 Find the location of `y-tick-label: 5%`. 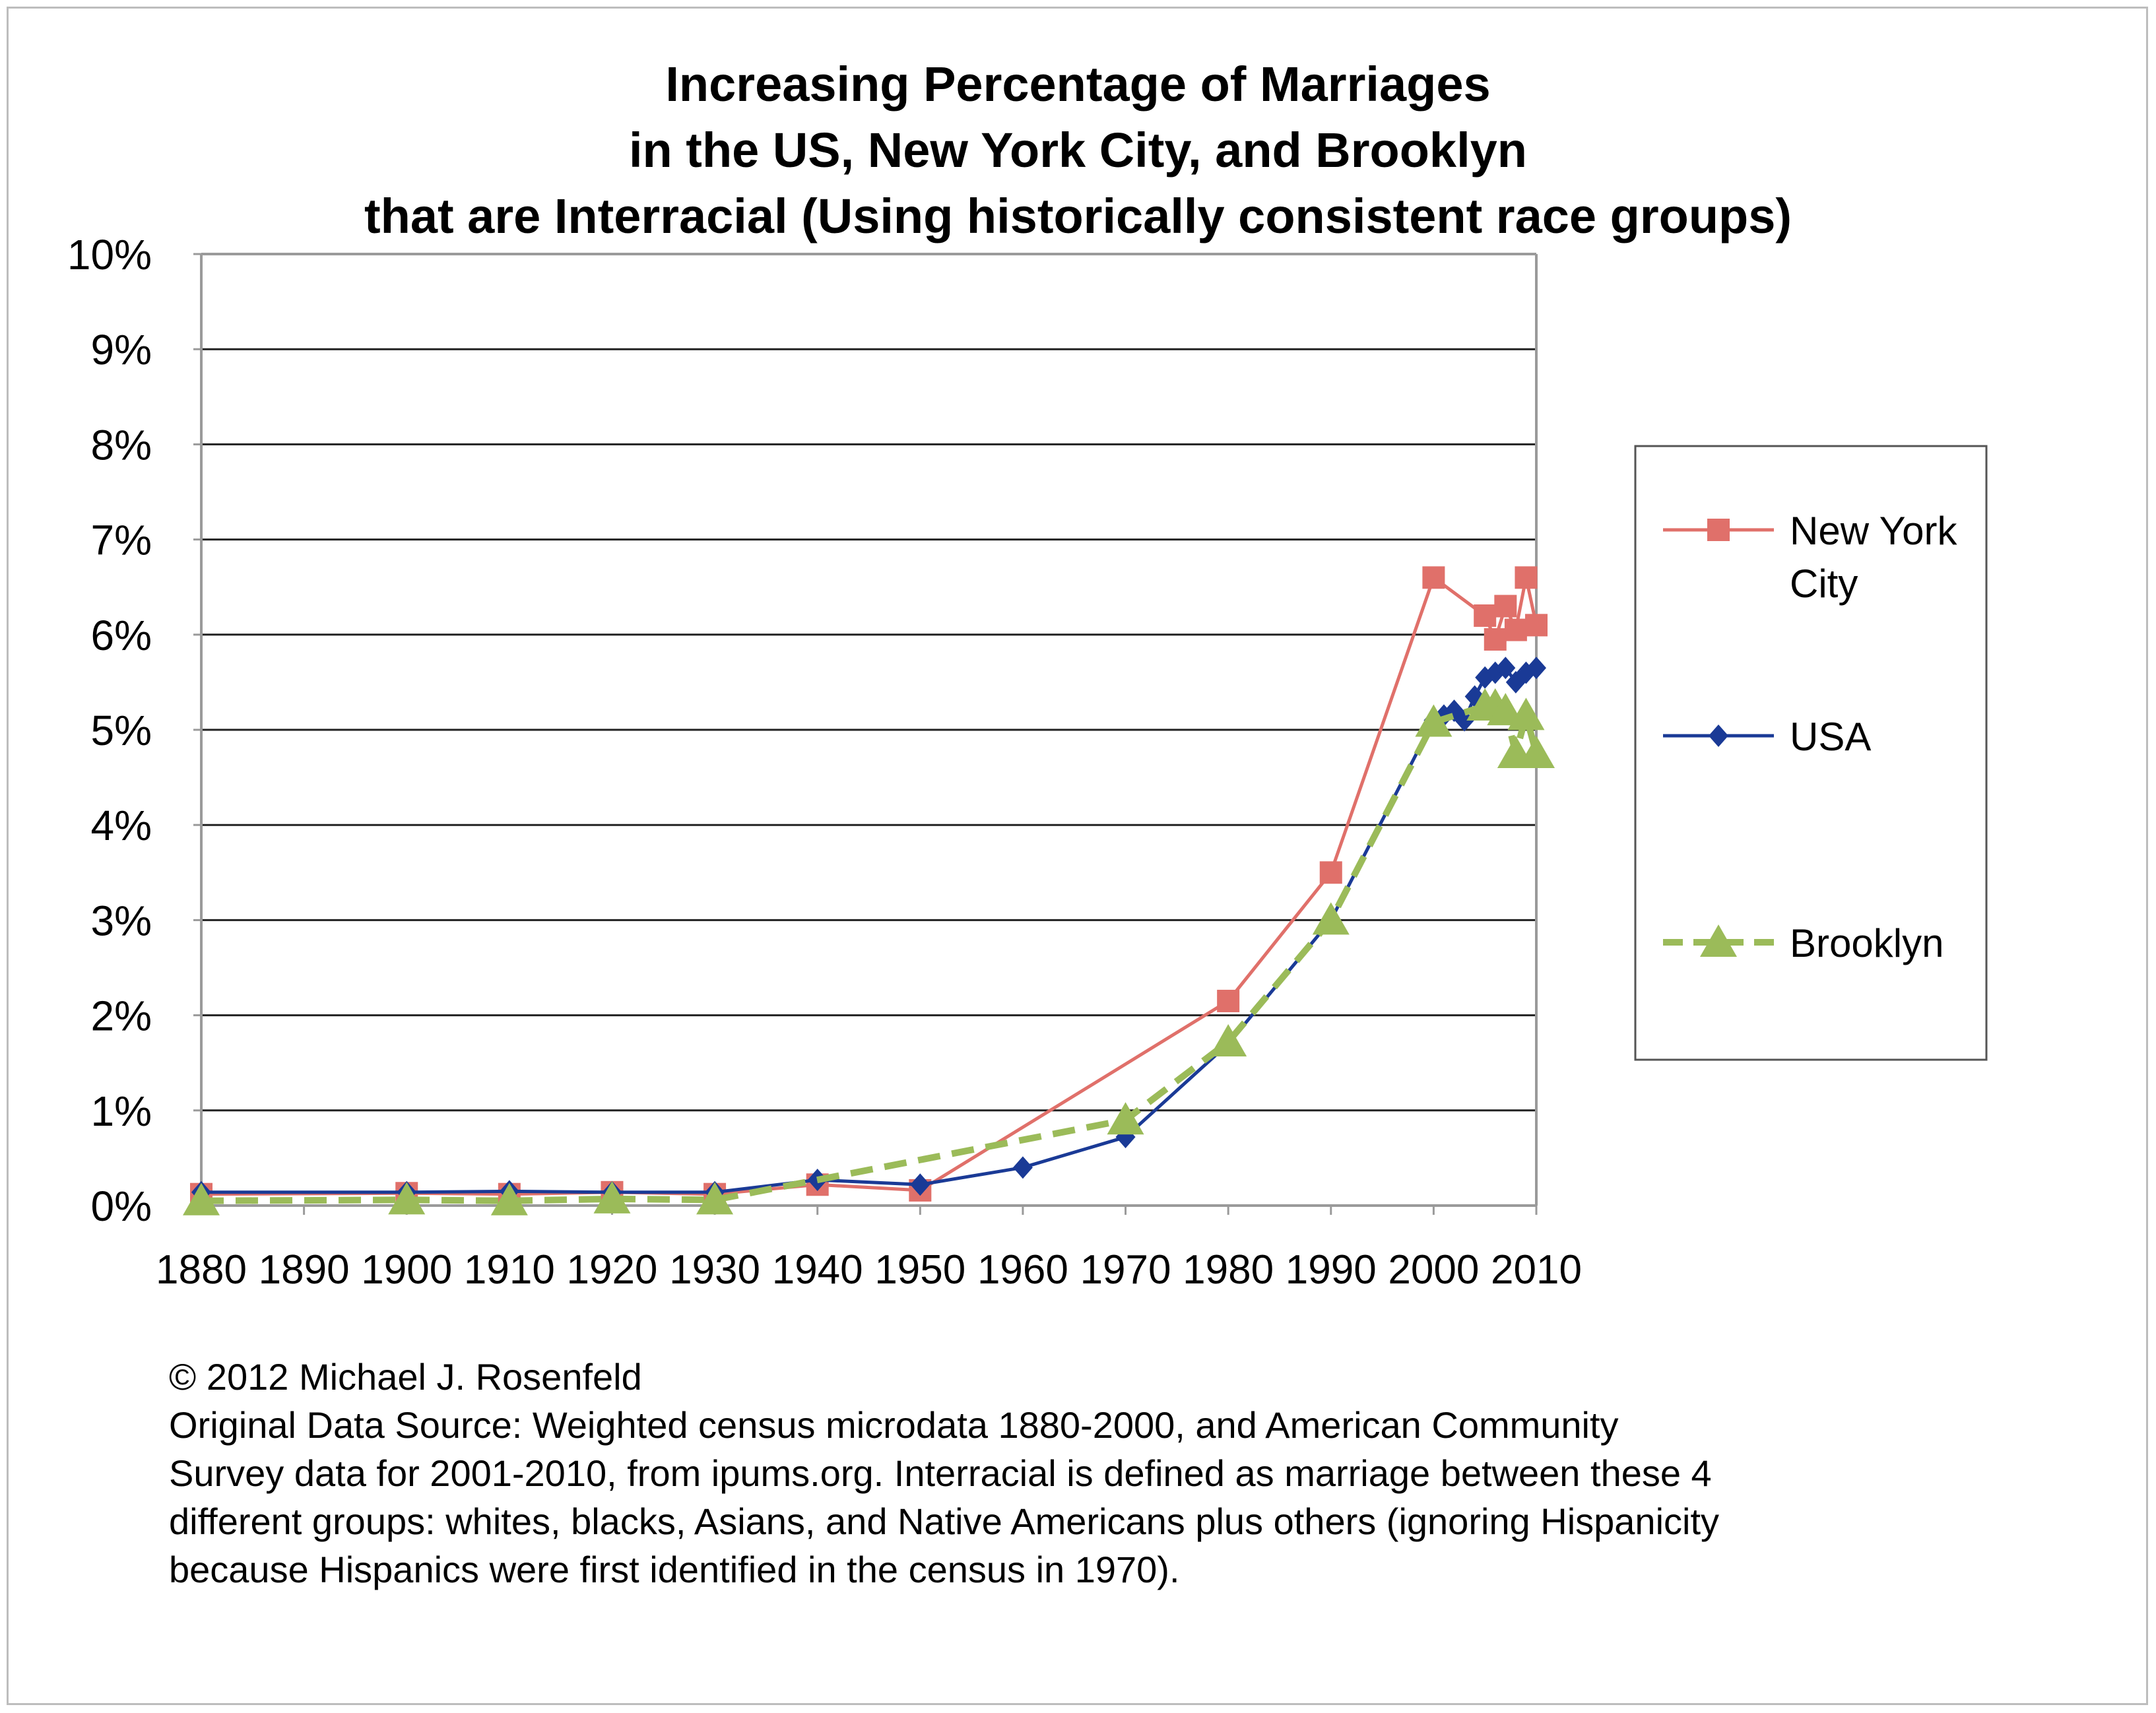

y-tick-label: 5% is located at coordinates (121, 730).